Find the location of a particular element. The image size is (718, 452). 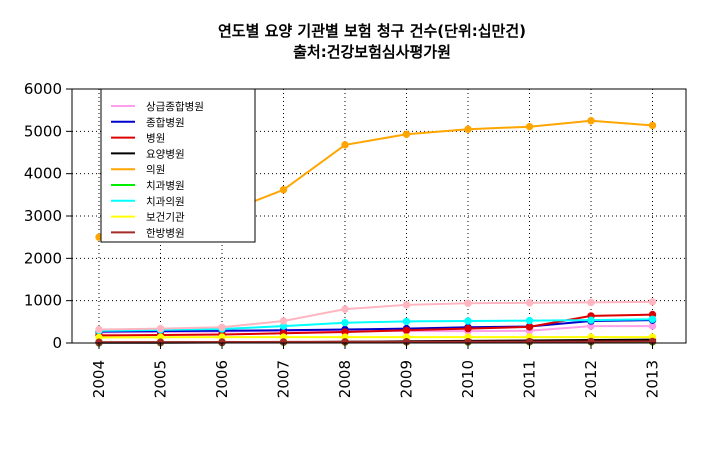

x-tick-label: 2013 is located at coordinates (653, 379).